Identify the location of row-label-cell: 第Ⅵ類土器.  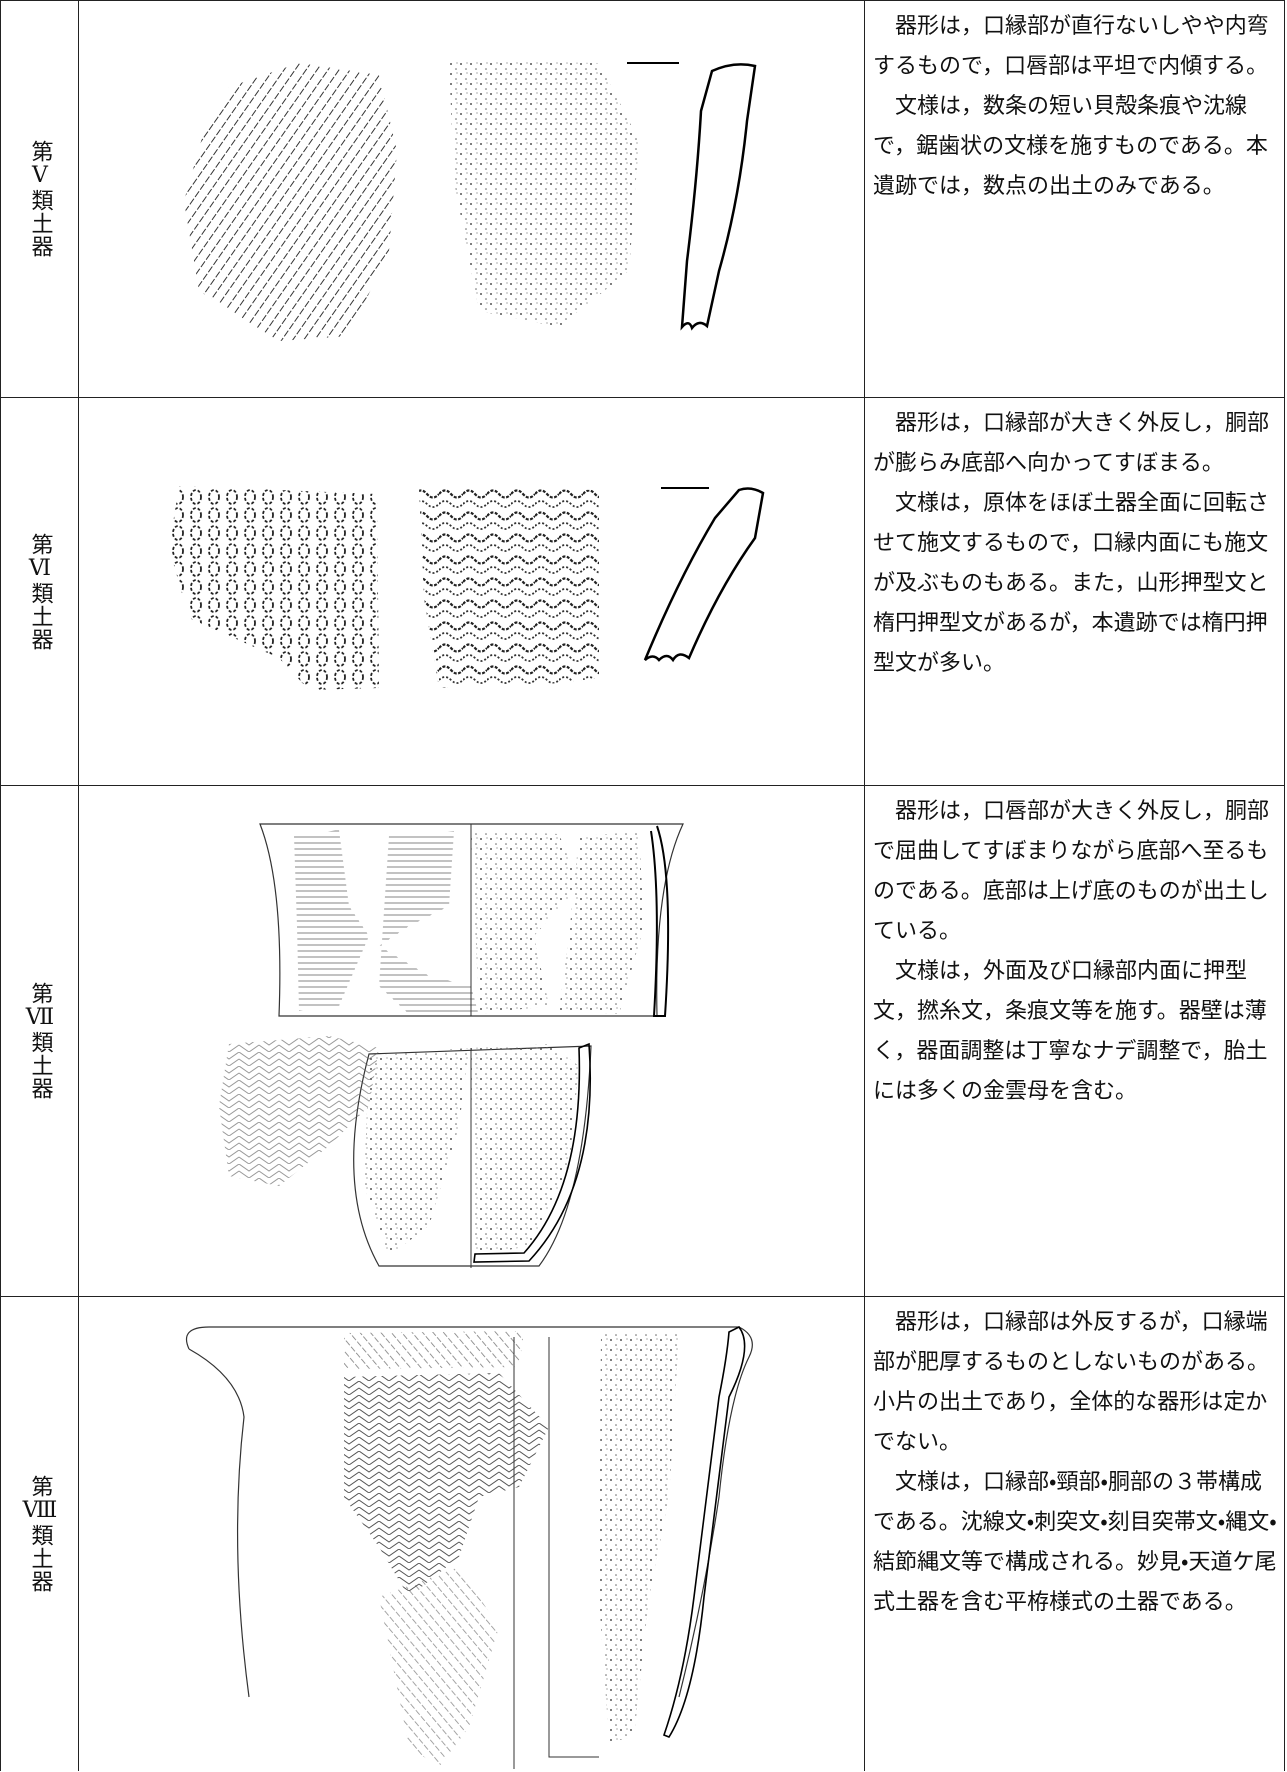
(39, 591).